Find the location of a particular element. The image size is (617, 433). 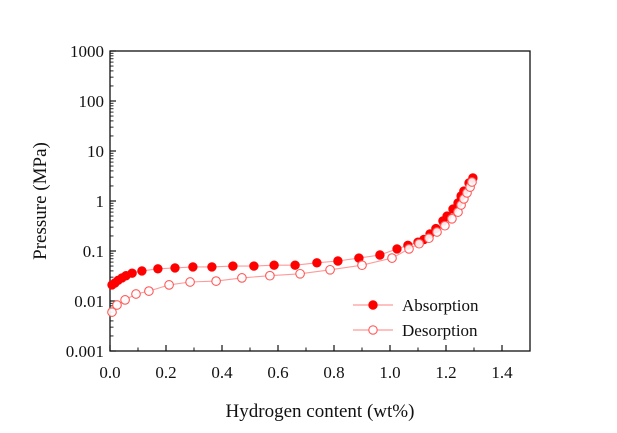

x-axis-title: Hydrogen content (wt%) is located at coordinates (320, 411).